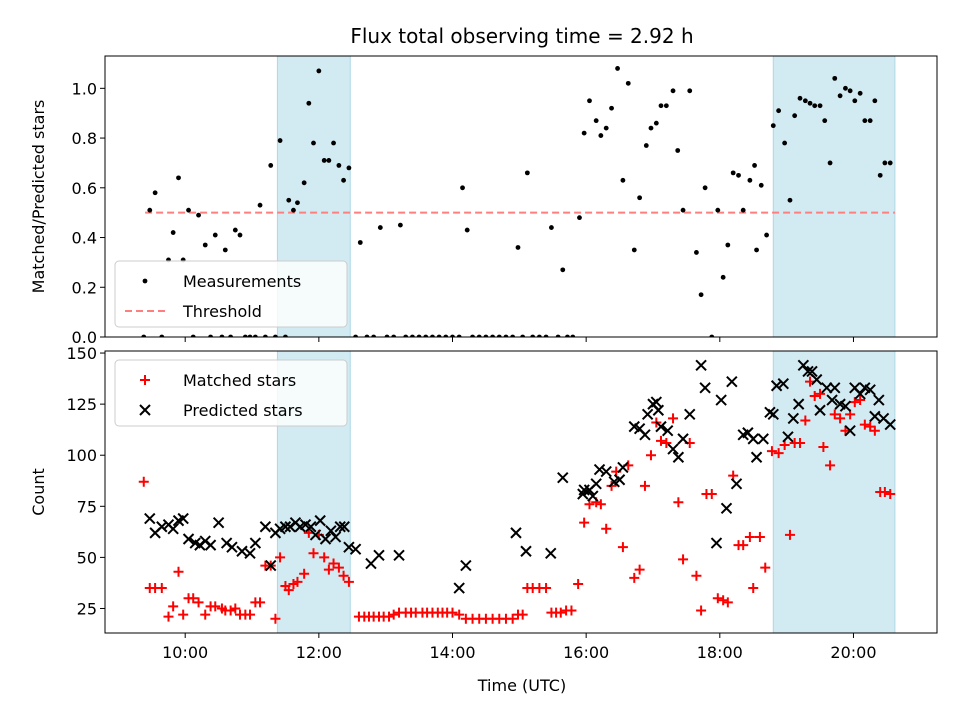 The height and width of the screenshot is (720, 960). I want to click on chart-title: Flux total observing time = 2.92 h, so click(521, 36).